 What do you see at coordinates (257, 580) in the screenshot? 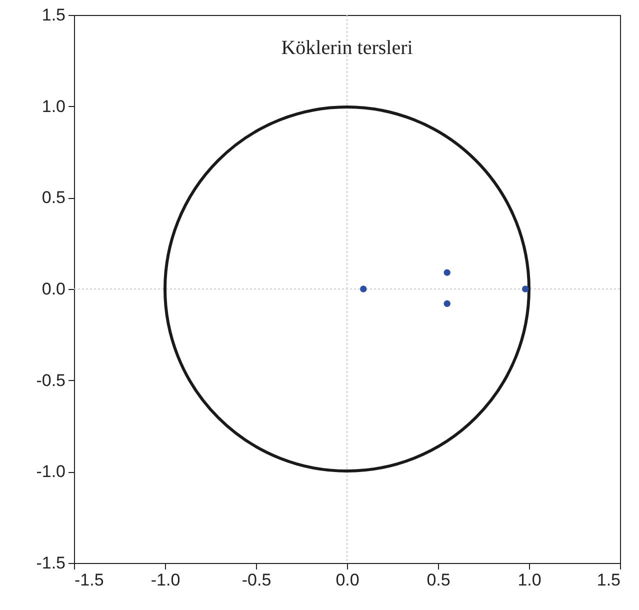
I see `x-tick-label: -0.5` at bounding box center [257, 580].